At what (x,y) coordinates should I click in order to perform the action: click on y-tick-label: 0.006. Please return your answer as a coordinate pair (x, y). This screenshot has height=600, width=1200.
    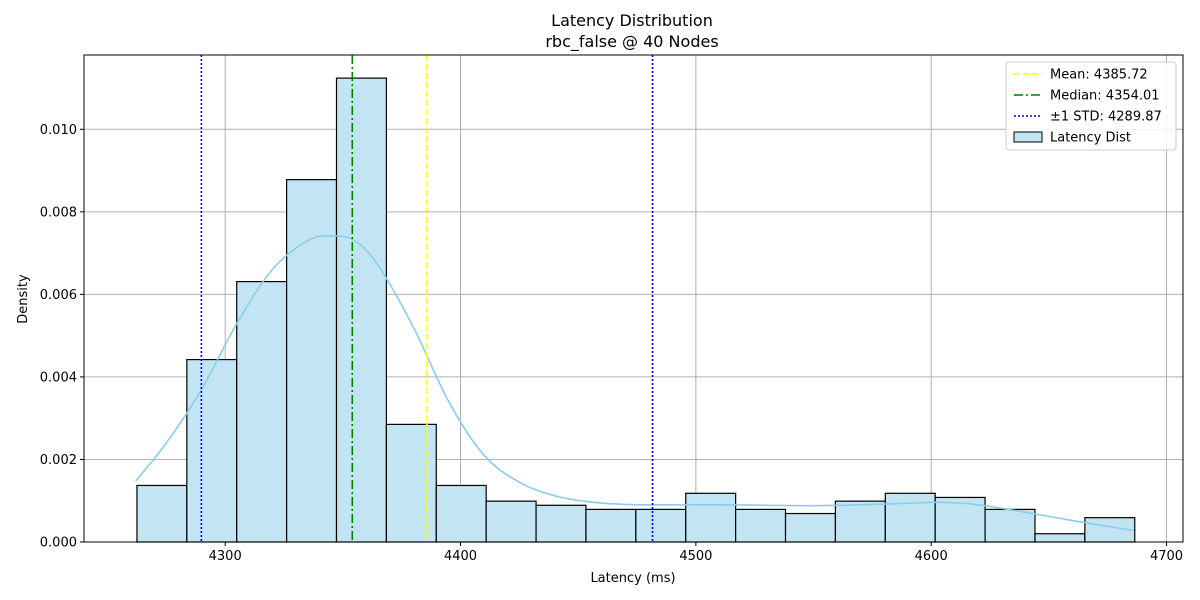
    Looking at the image, I should click on (58, 295).